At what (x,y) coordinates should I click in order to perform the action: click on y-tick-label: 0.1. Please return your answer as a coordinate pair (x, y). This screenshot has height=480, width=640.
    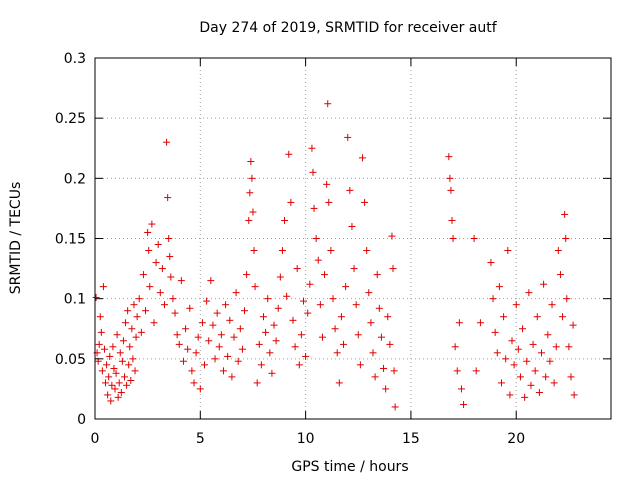
    Looking at the image, I should click on (75, 300).